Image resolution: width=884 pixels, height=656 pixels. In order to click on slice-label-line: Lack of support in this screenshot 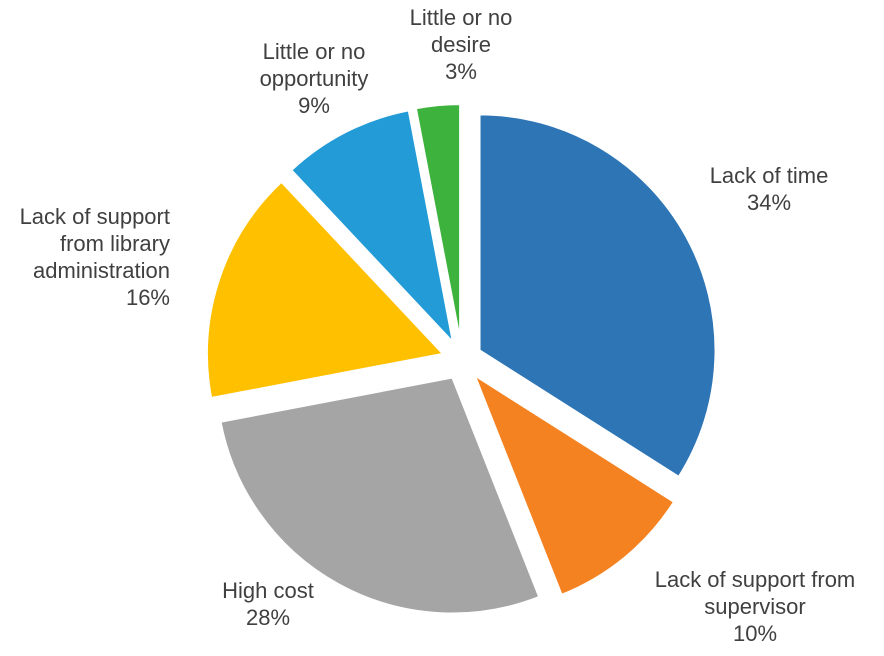, I will do `click(94, 216)`.